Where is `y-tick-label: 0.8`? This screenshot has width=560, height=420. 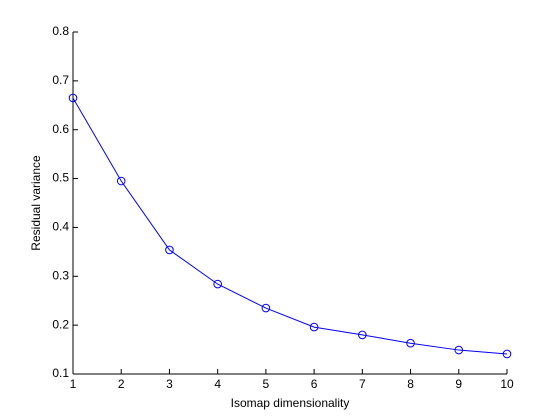 y-tick-label: 0.8 is located at coordinates (60, 31).